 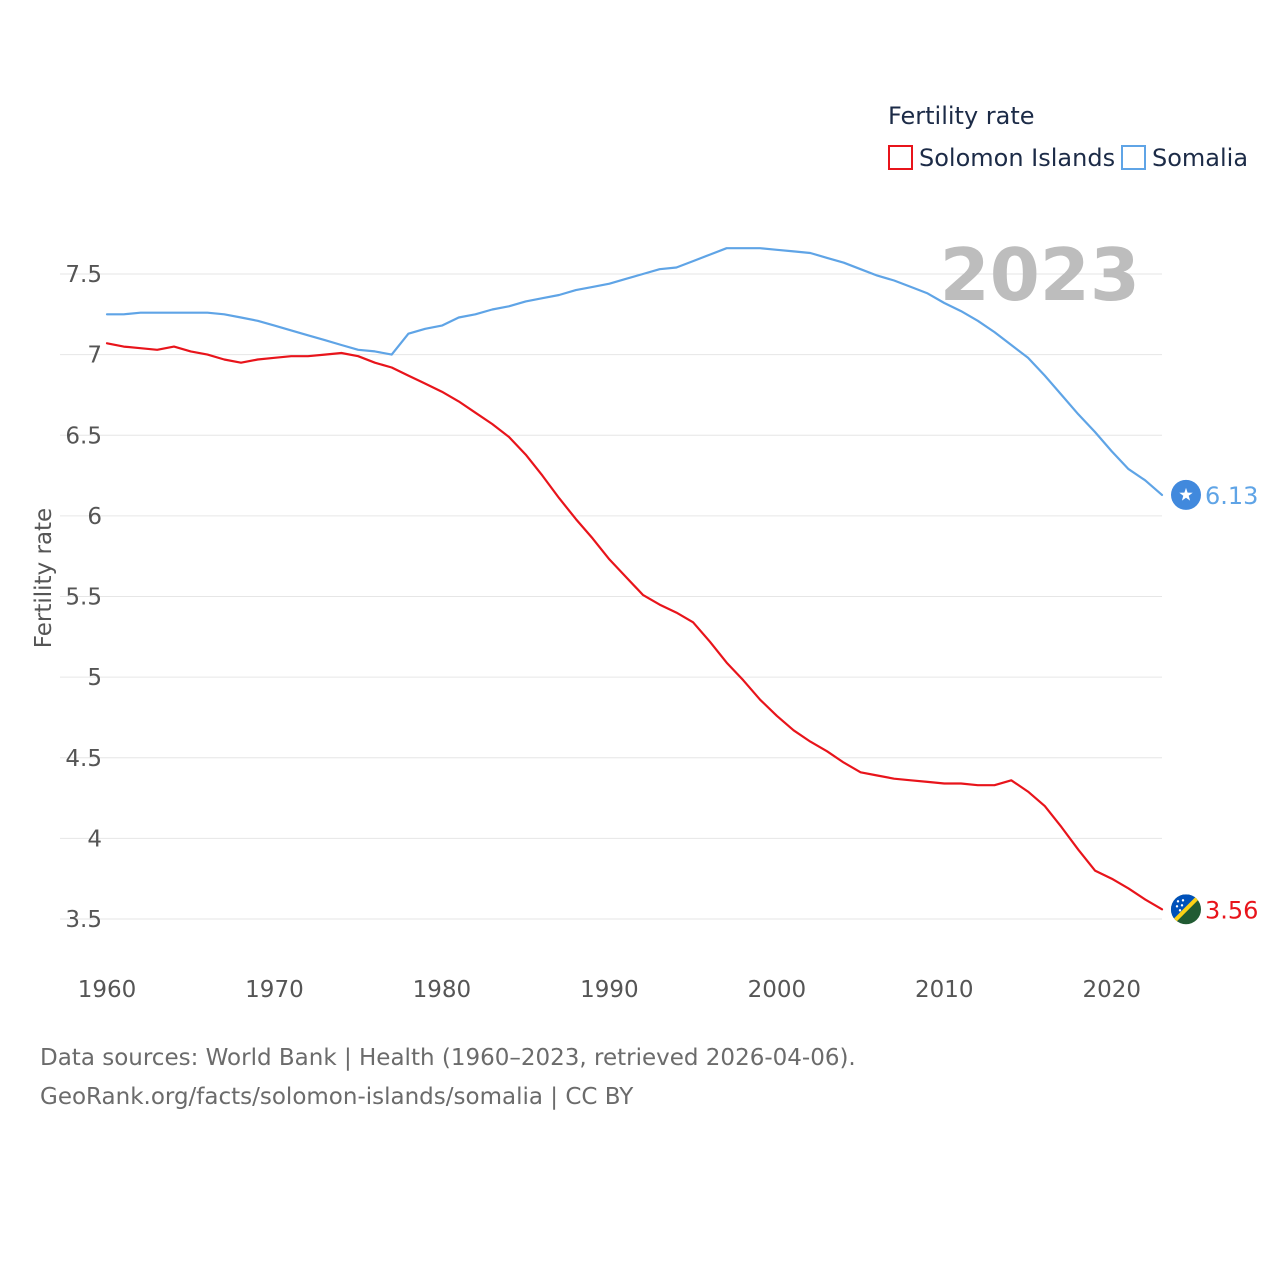 I want to click on solomon-islands-flag-icon, so click(x=1186, y=909).